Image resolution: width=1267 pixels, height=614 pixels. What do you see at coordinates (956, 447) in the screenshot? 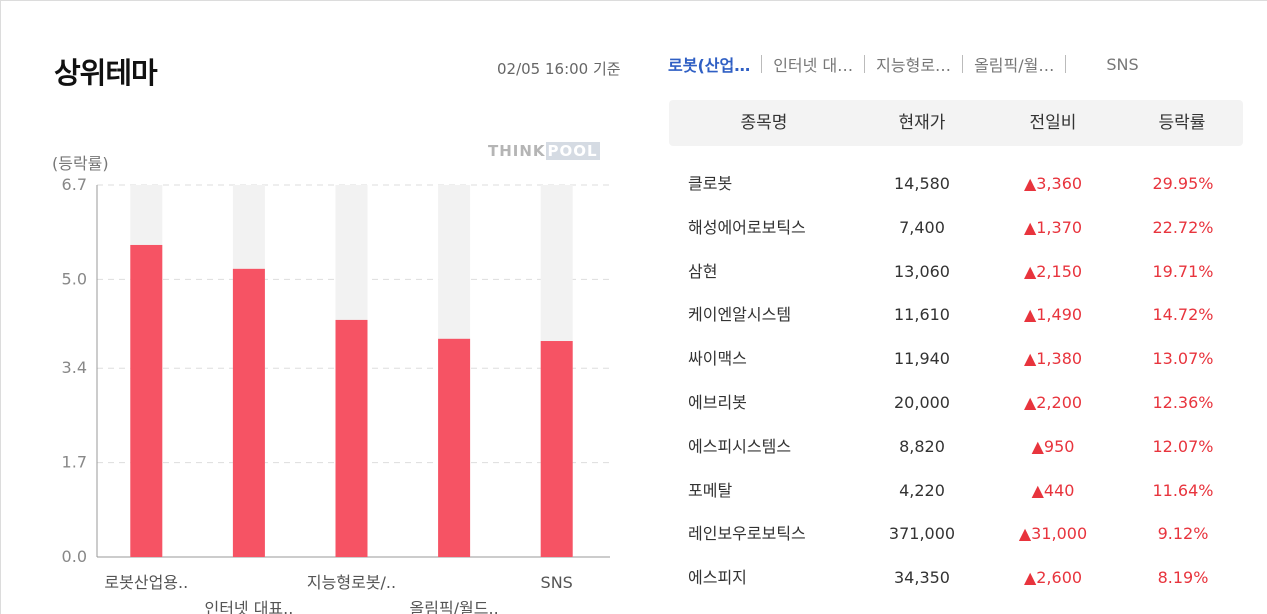
I see `table-row: 에스피시스템스 8,820 ▲950 12.07%` at bounding box center [956, 447].